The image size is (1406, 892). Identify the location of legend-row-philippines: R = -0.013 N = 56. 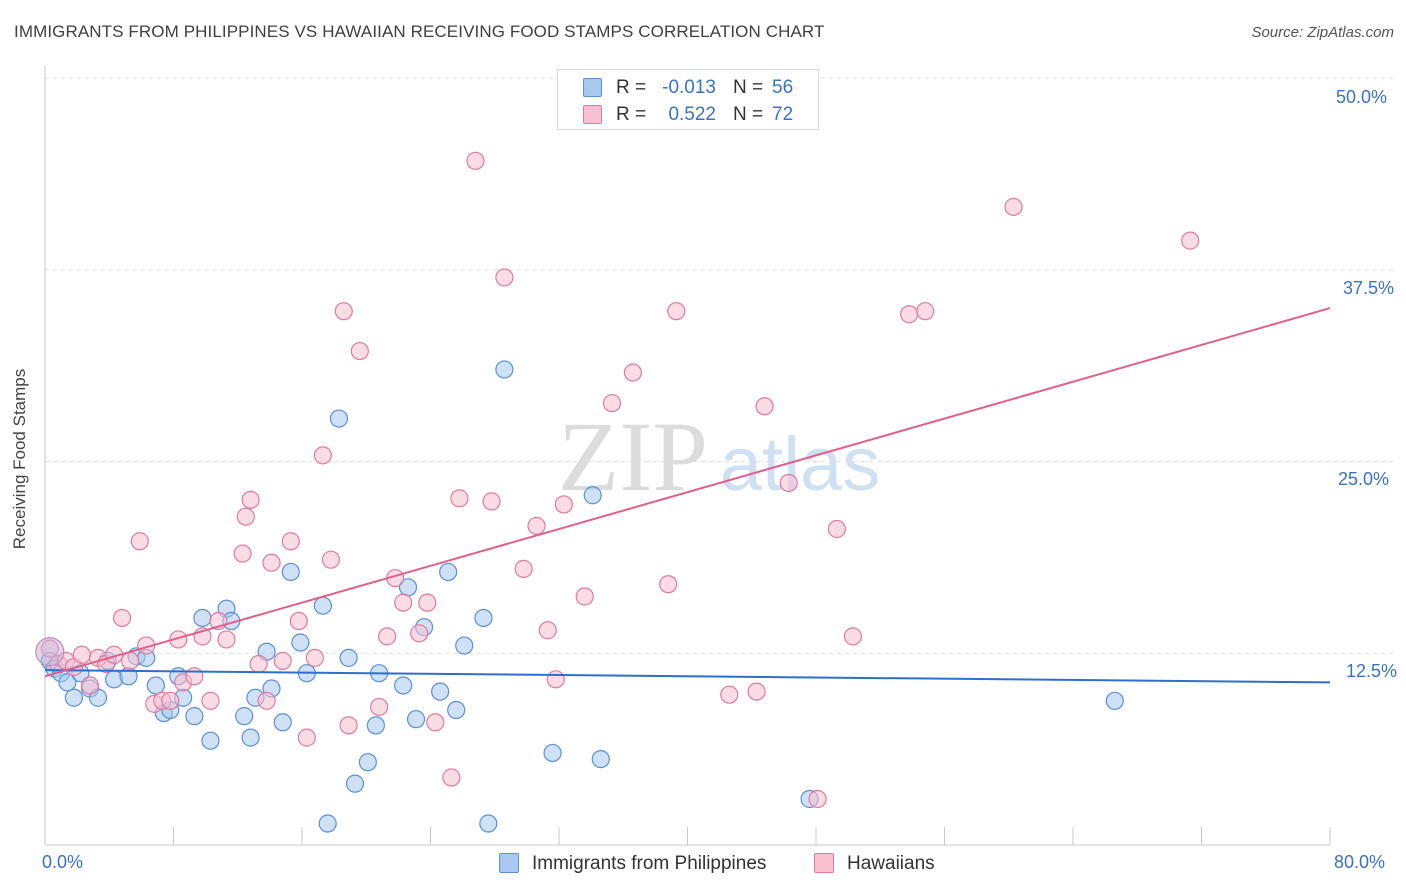
(688, 88).